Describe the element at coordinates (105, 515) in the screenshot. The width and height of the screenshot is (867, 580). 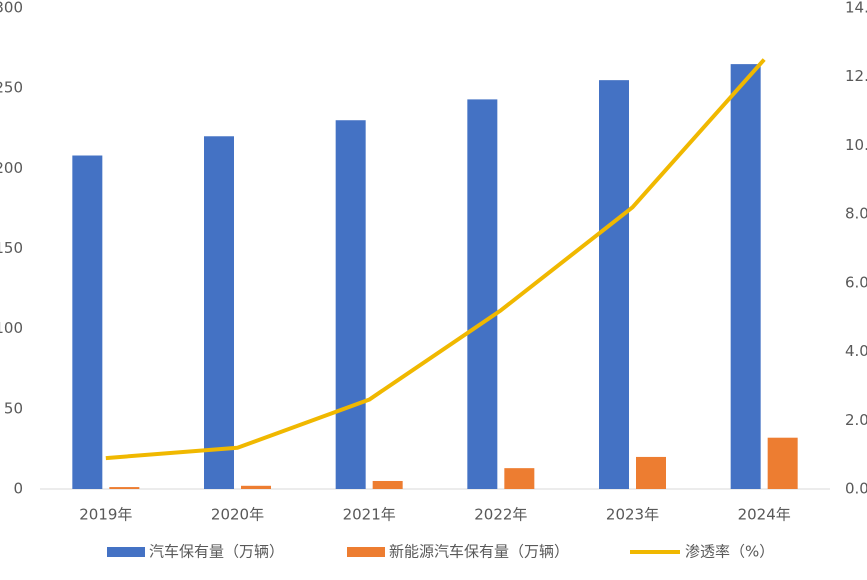
I see `x-tick-label: 2019年` at that location.